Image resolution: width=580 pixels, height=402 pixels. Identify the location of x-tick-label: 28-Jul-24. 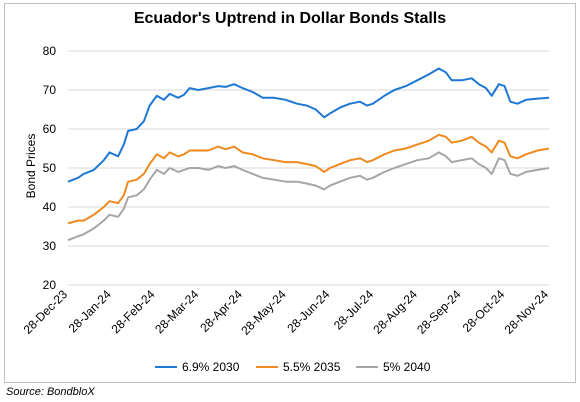
(354, 310).